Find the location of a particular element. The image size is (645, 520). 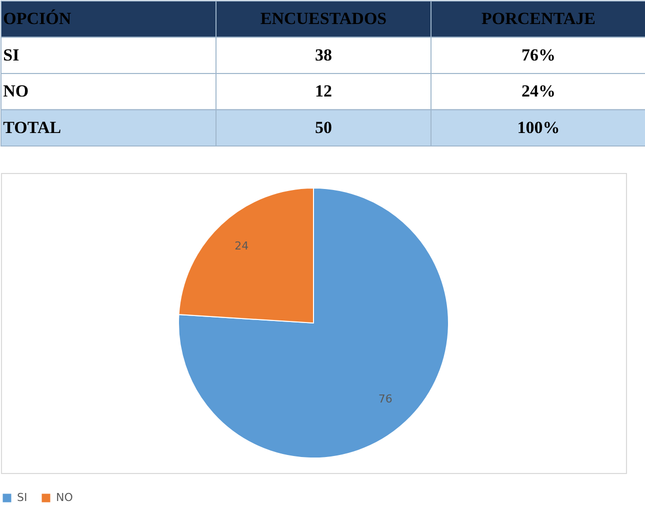

text: 100% is located at coordinates (538, 127).